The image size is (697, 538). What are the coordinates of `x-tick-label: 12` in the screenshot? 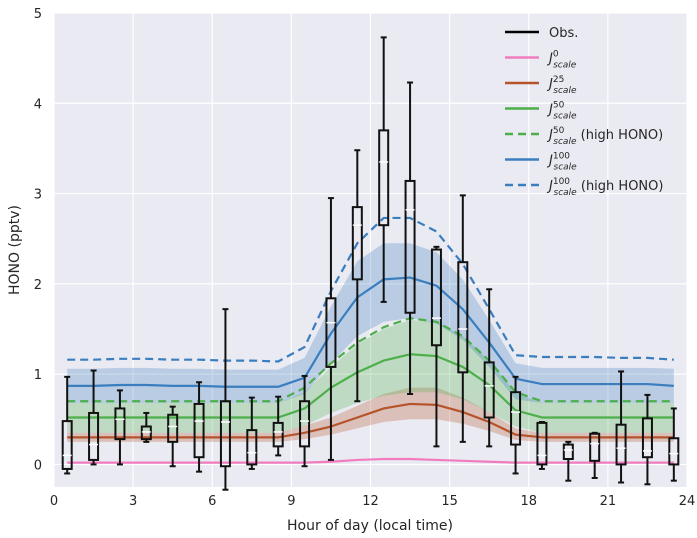 It's located at (370, 501).